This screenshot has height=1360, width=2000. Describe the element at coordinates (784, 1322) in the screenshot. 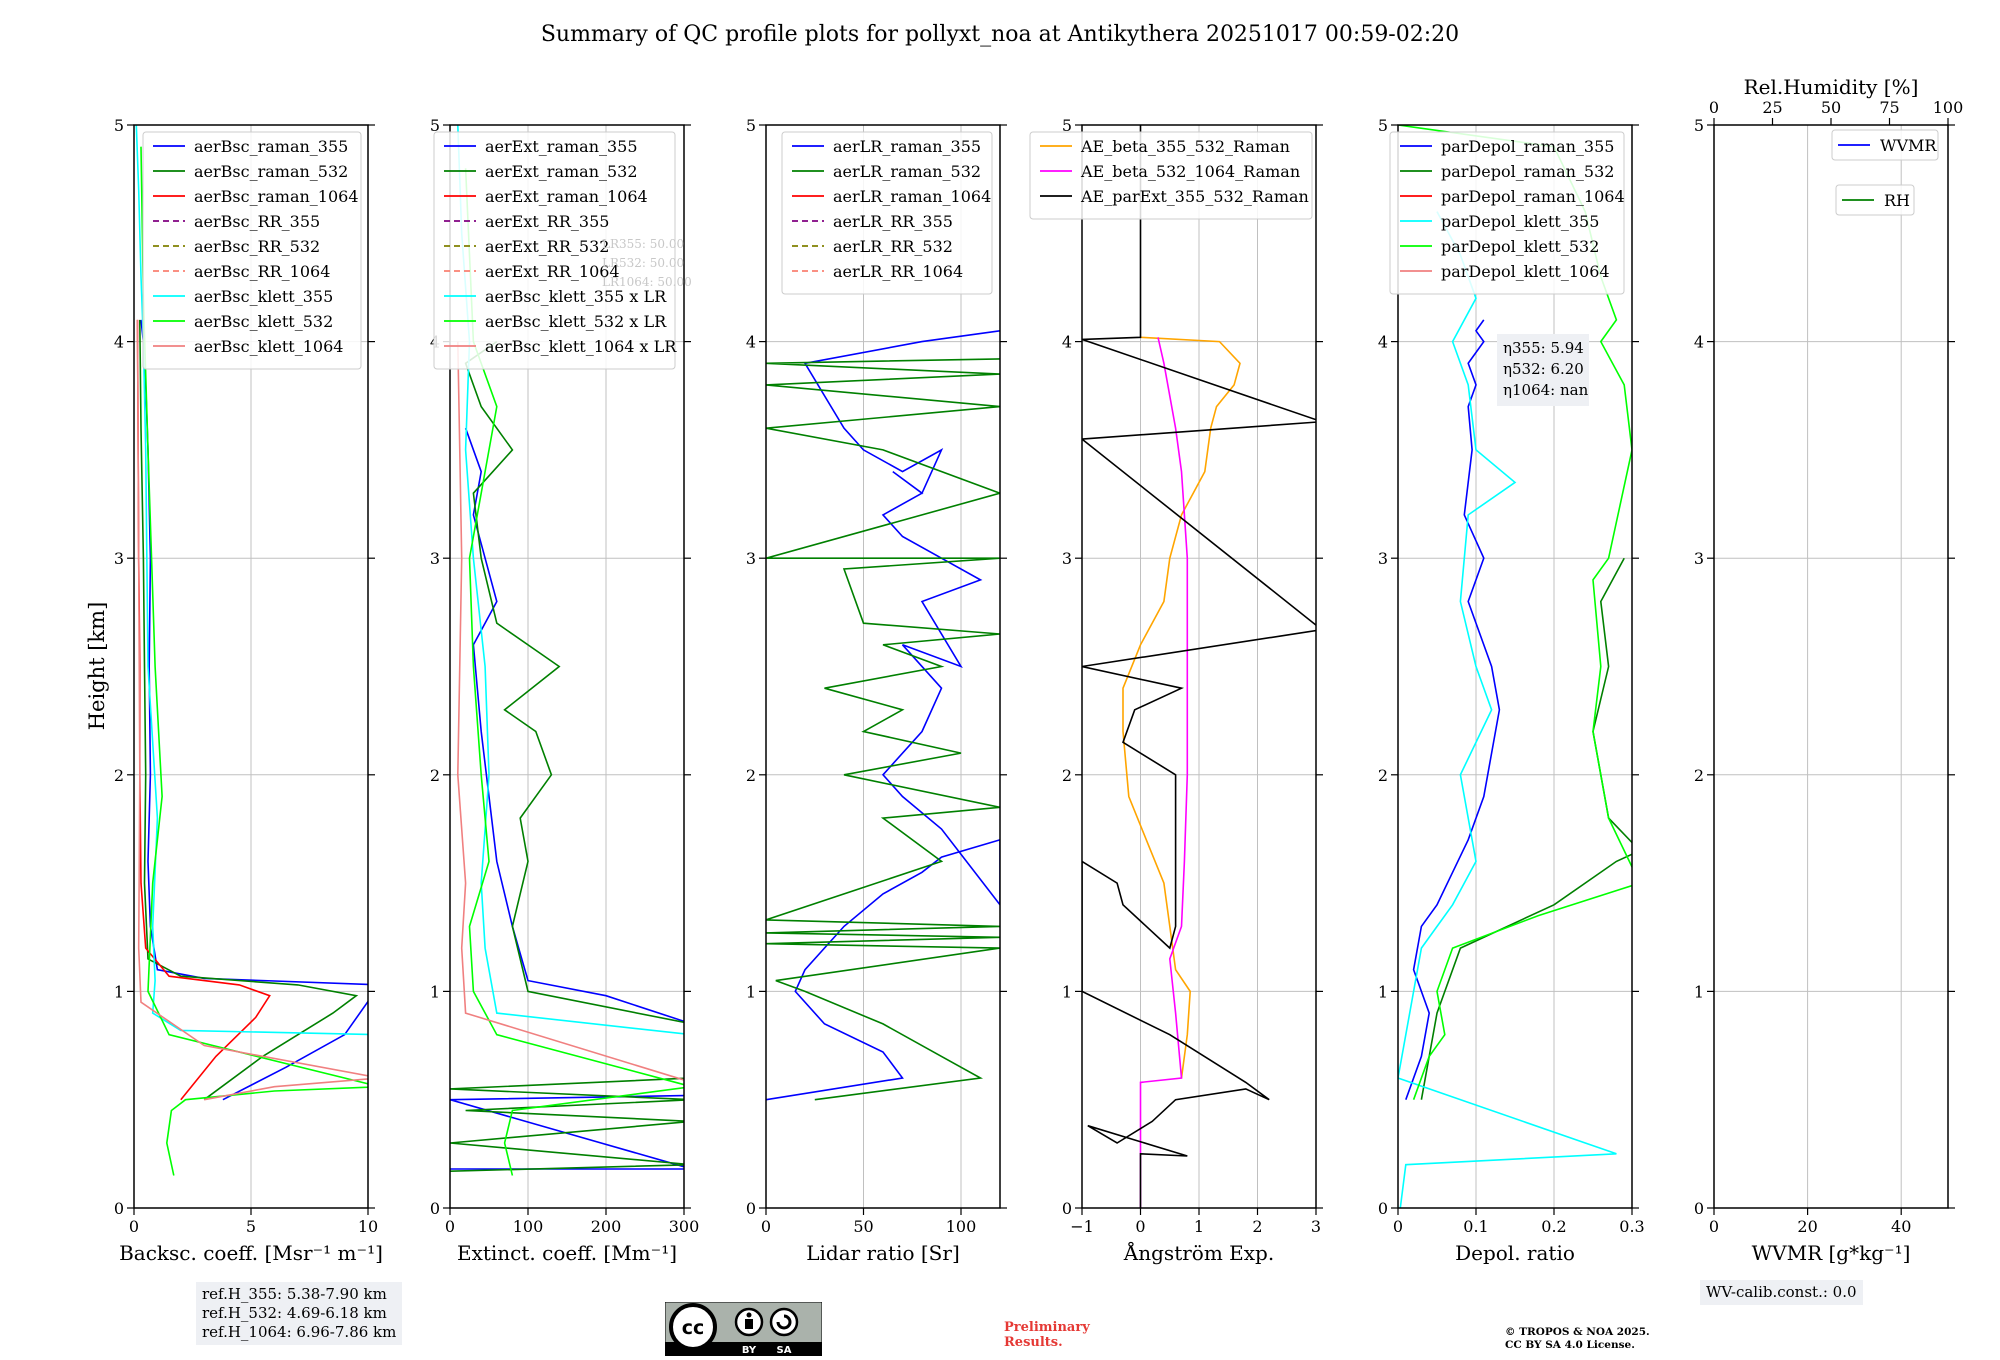

I see `sa-icon` at that location.